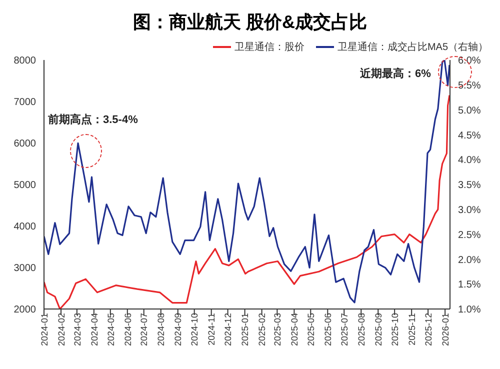 The height and width of the screenshot is (369, 500). What do you see at coordinates (345, 329) in the screenshot?
I see `x-tick-label: 2025-07` at bounding box center [345, 329].